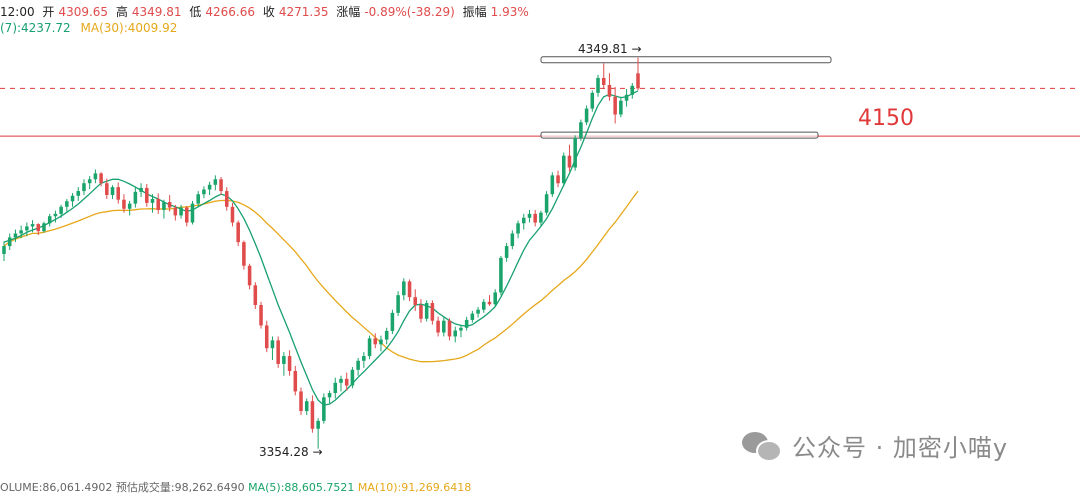 Image resolution: width=1080 pixels, height=495 pixels. What do you see at coordinates (35, 28) in the screenshot?
I see `ma7-legend: (7):4237.72` at bounding box center [35, 28].